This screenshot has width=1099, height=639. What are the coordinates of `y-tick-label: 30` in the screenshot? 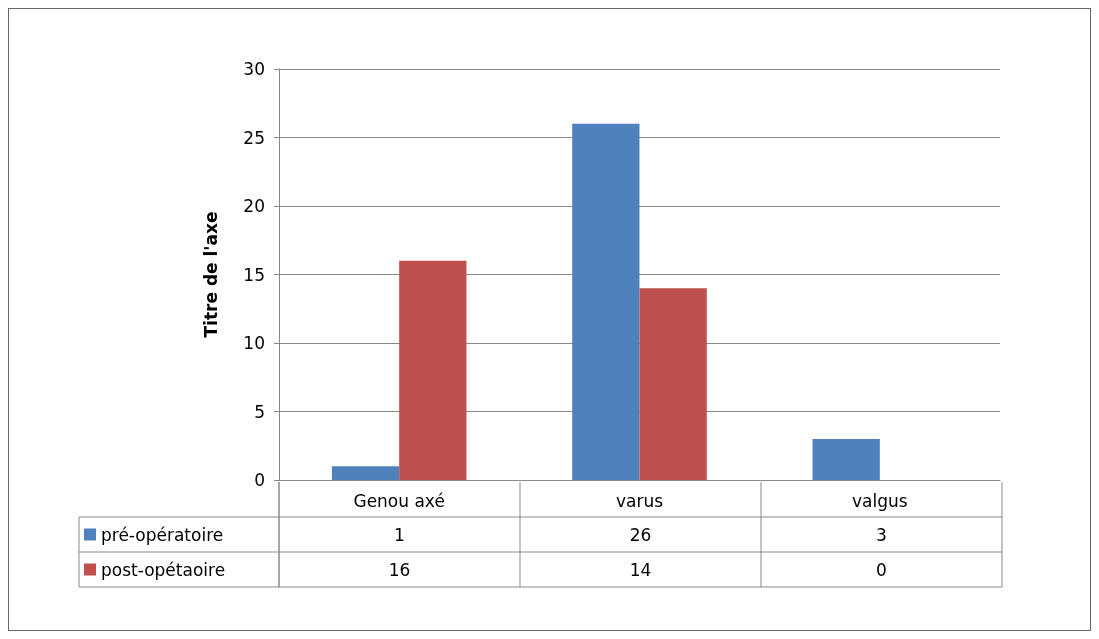 It's located at (254, 69).